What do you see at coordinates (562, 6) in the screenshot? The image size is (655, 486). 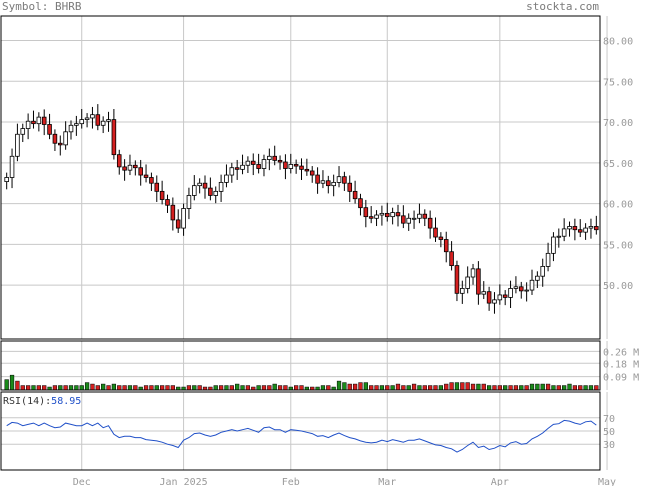 I see `brand-link: stockta.com` at bounding box center [562, 6].